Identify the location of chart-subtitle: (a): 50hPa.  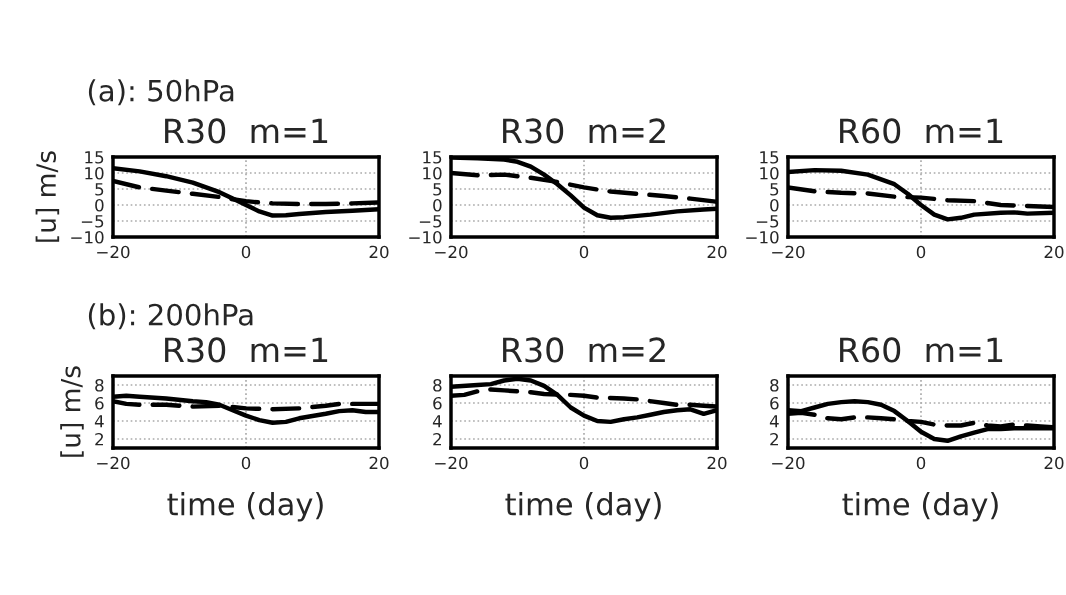
(161, 92).